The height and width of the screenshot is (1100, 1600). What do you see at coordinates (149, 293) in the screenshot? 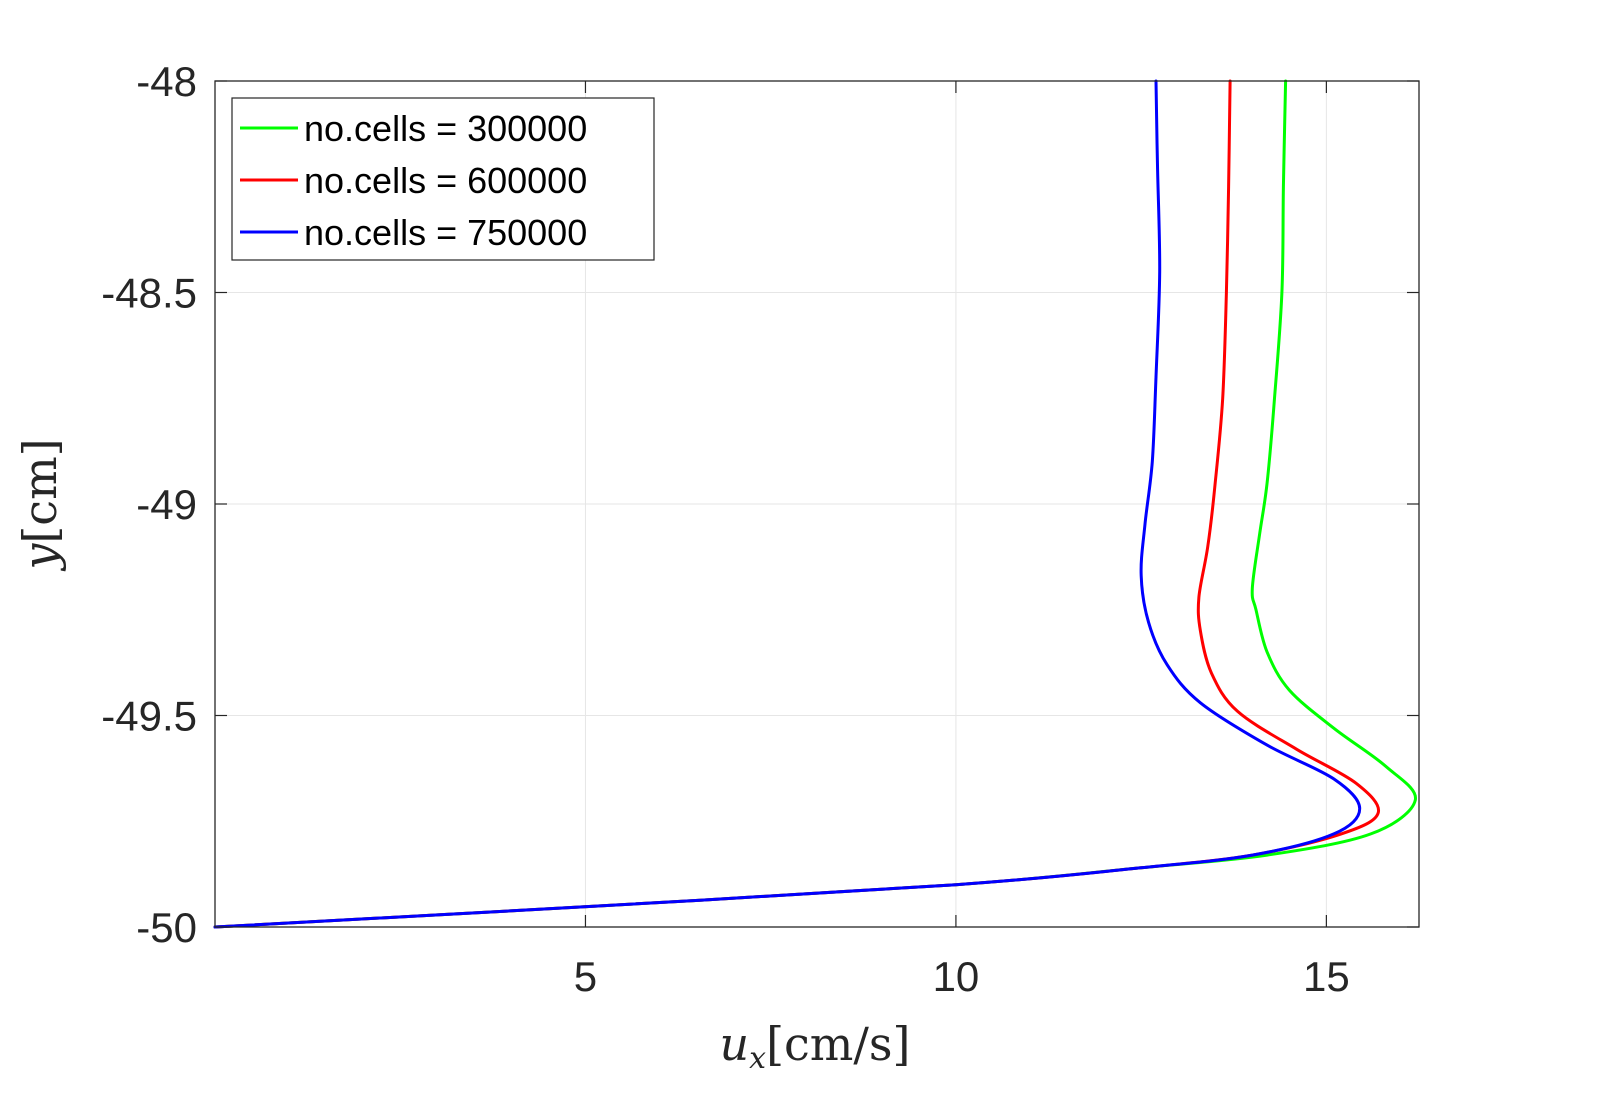
I see `y-tick-label: -48.5` at bounding box center [149, 293].